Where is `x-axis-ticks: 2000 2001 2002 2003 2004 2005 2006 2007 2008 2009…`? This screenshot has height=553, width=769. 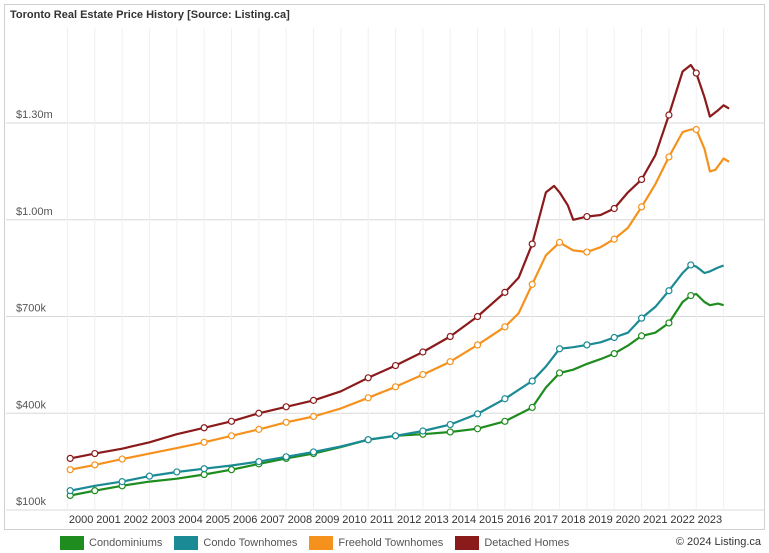 x-axis-ticks: 2000 2001 2002 2003 2004 2005 2006 2007 2008 2009… is located at coordinates (395, 520).